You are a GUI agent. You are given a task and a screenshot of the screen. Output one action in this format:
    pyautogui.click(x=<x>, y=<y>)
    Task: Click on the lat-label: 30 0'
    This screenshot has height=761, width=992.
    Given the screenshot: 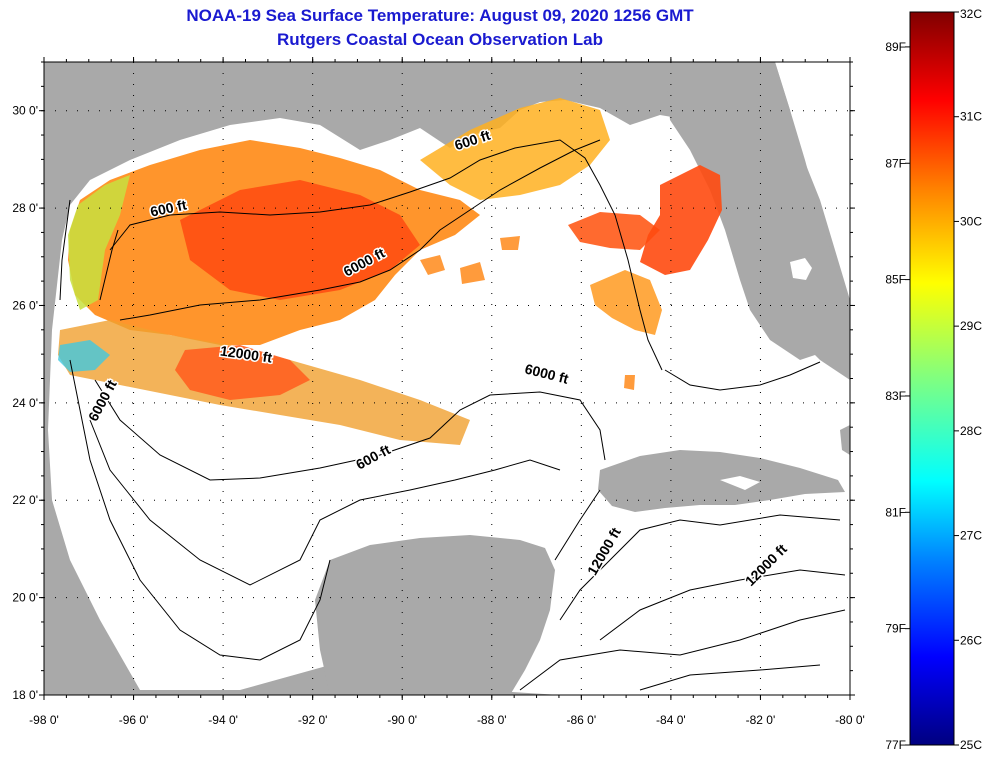 What is the action you would take?
    pyautogui.click(x=25, y=111)
    